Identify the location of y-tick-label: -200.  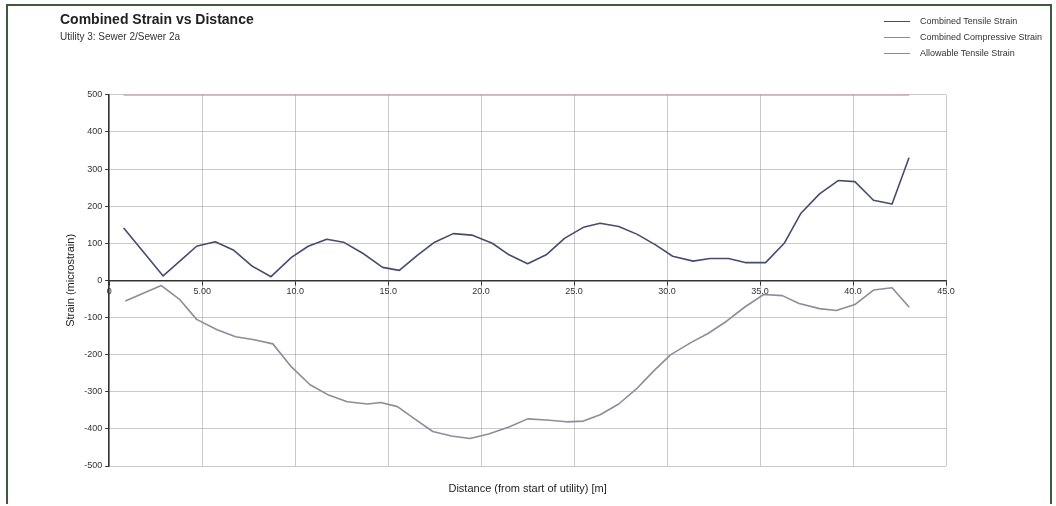
(93, 354).